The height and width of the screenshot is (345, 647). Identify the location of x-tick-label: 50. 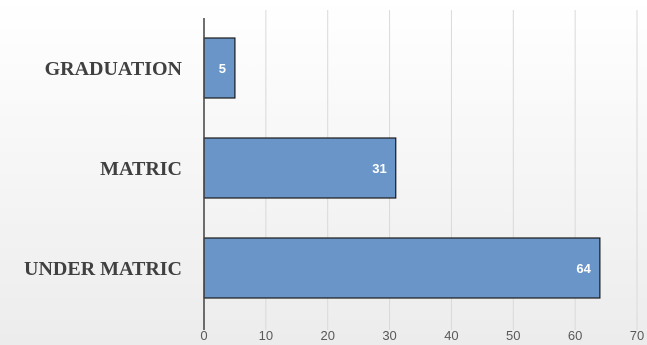
(513, 335).